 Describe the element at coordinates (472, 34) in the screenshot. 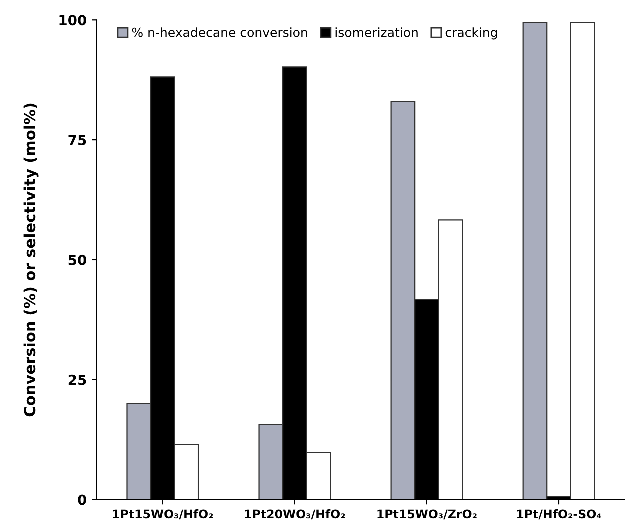

I see `legend-label: cracking` at that location.